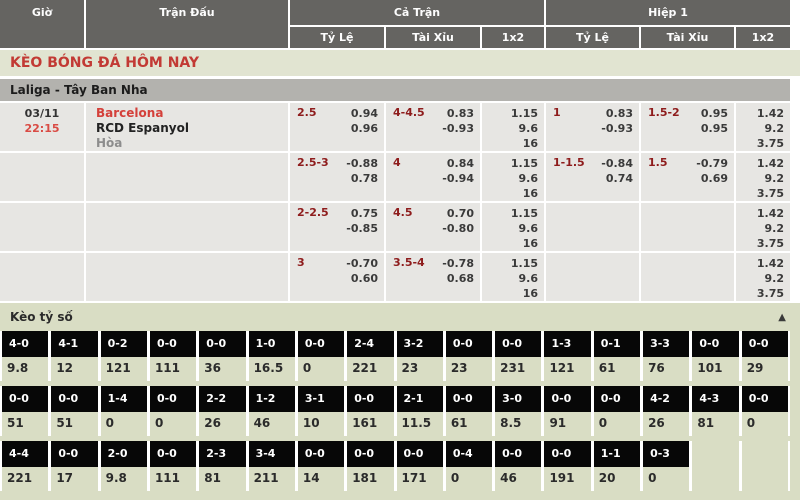 The height and width of the screenshot is (500, 800). Describe the element at coordinates (370, 466) in the screenshot. I see `score-odds-cell: 0-0 181` at that location.